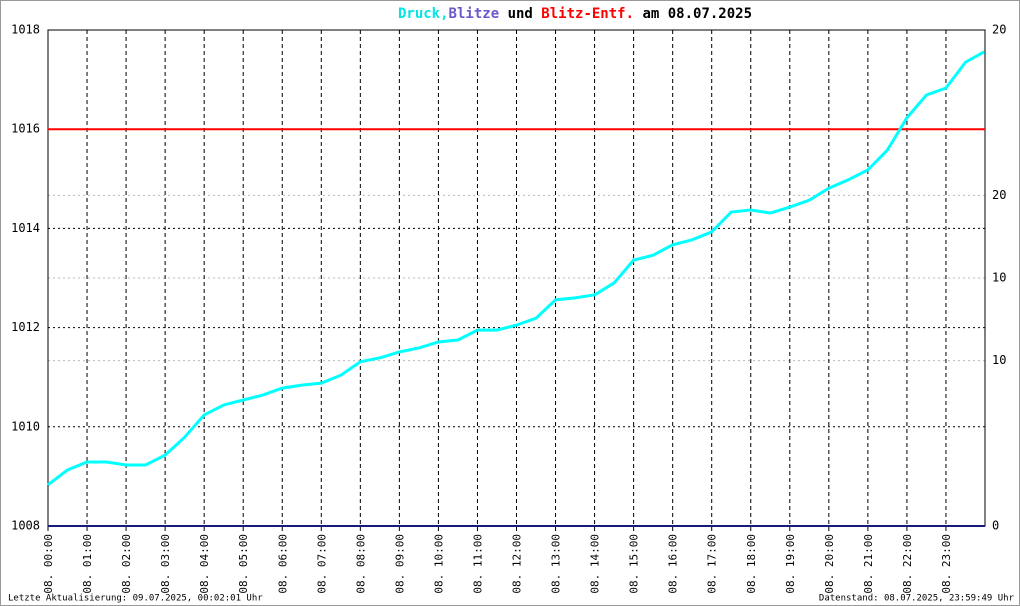 The image size is (1020, 606). Describe the element at coordinates (917, 599) in the screenshot. I see `footer-right: Datenstand: 08.07.2025, 23:59:49 Uhr` at that location.